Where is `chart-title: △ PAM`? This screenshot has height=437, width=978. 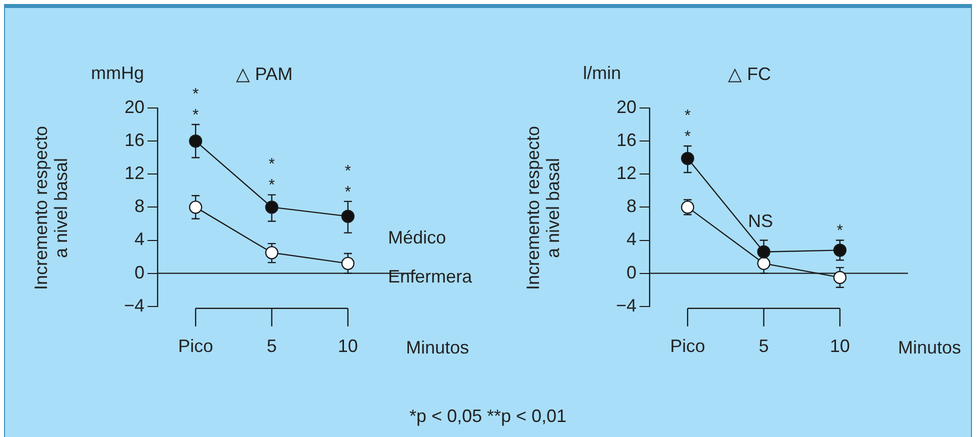 chart-title: △ PAM is located at coordinates (264, 74).